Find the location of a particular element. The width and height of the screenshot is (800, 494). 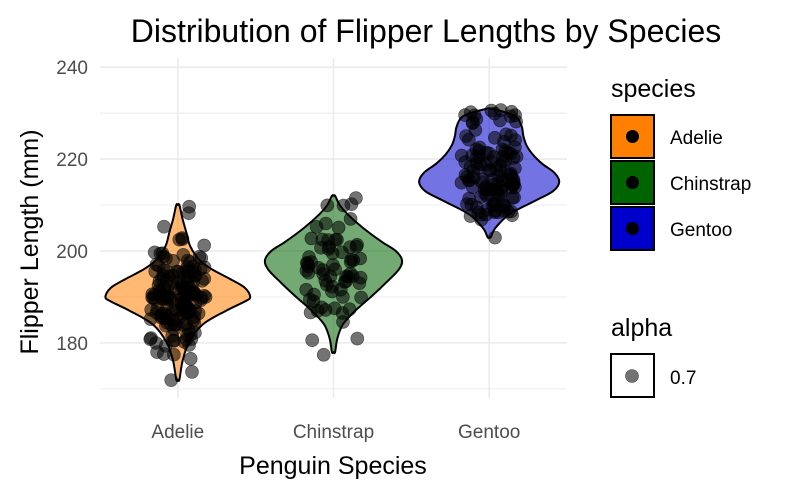

legend-label: Chinstrap is located at coordinates (710, 184).